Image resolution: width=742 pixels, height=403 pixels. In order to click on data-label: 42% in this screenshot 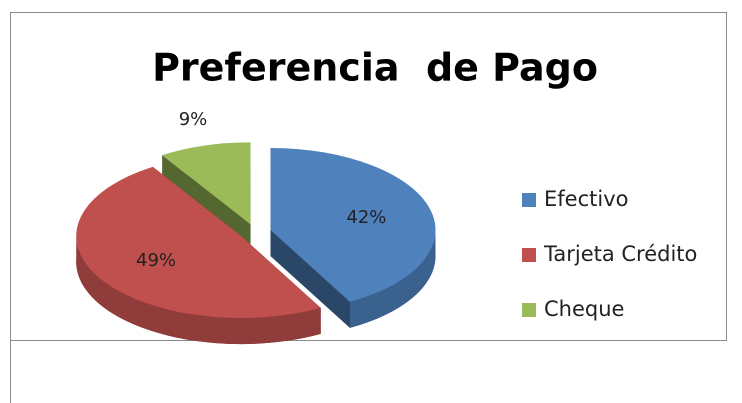, I will do `click(366, 217)`.